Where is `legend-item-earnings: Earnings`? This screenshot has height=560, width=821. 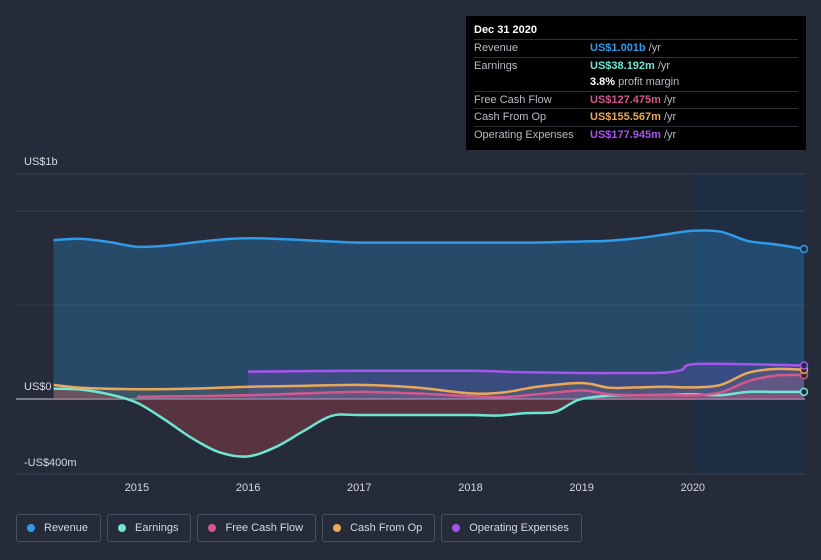
legend-item-earnings: Earnings is located at coordinates (149, 528).